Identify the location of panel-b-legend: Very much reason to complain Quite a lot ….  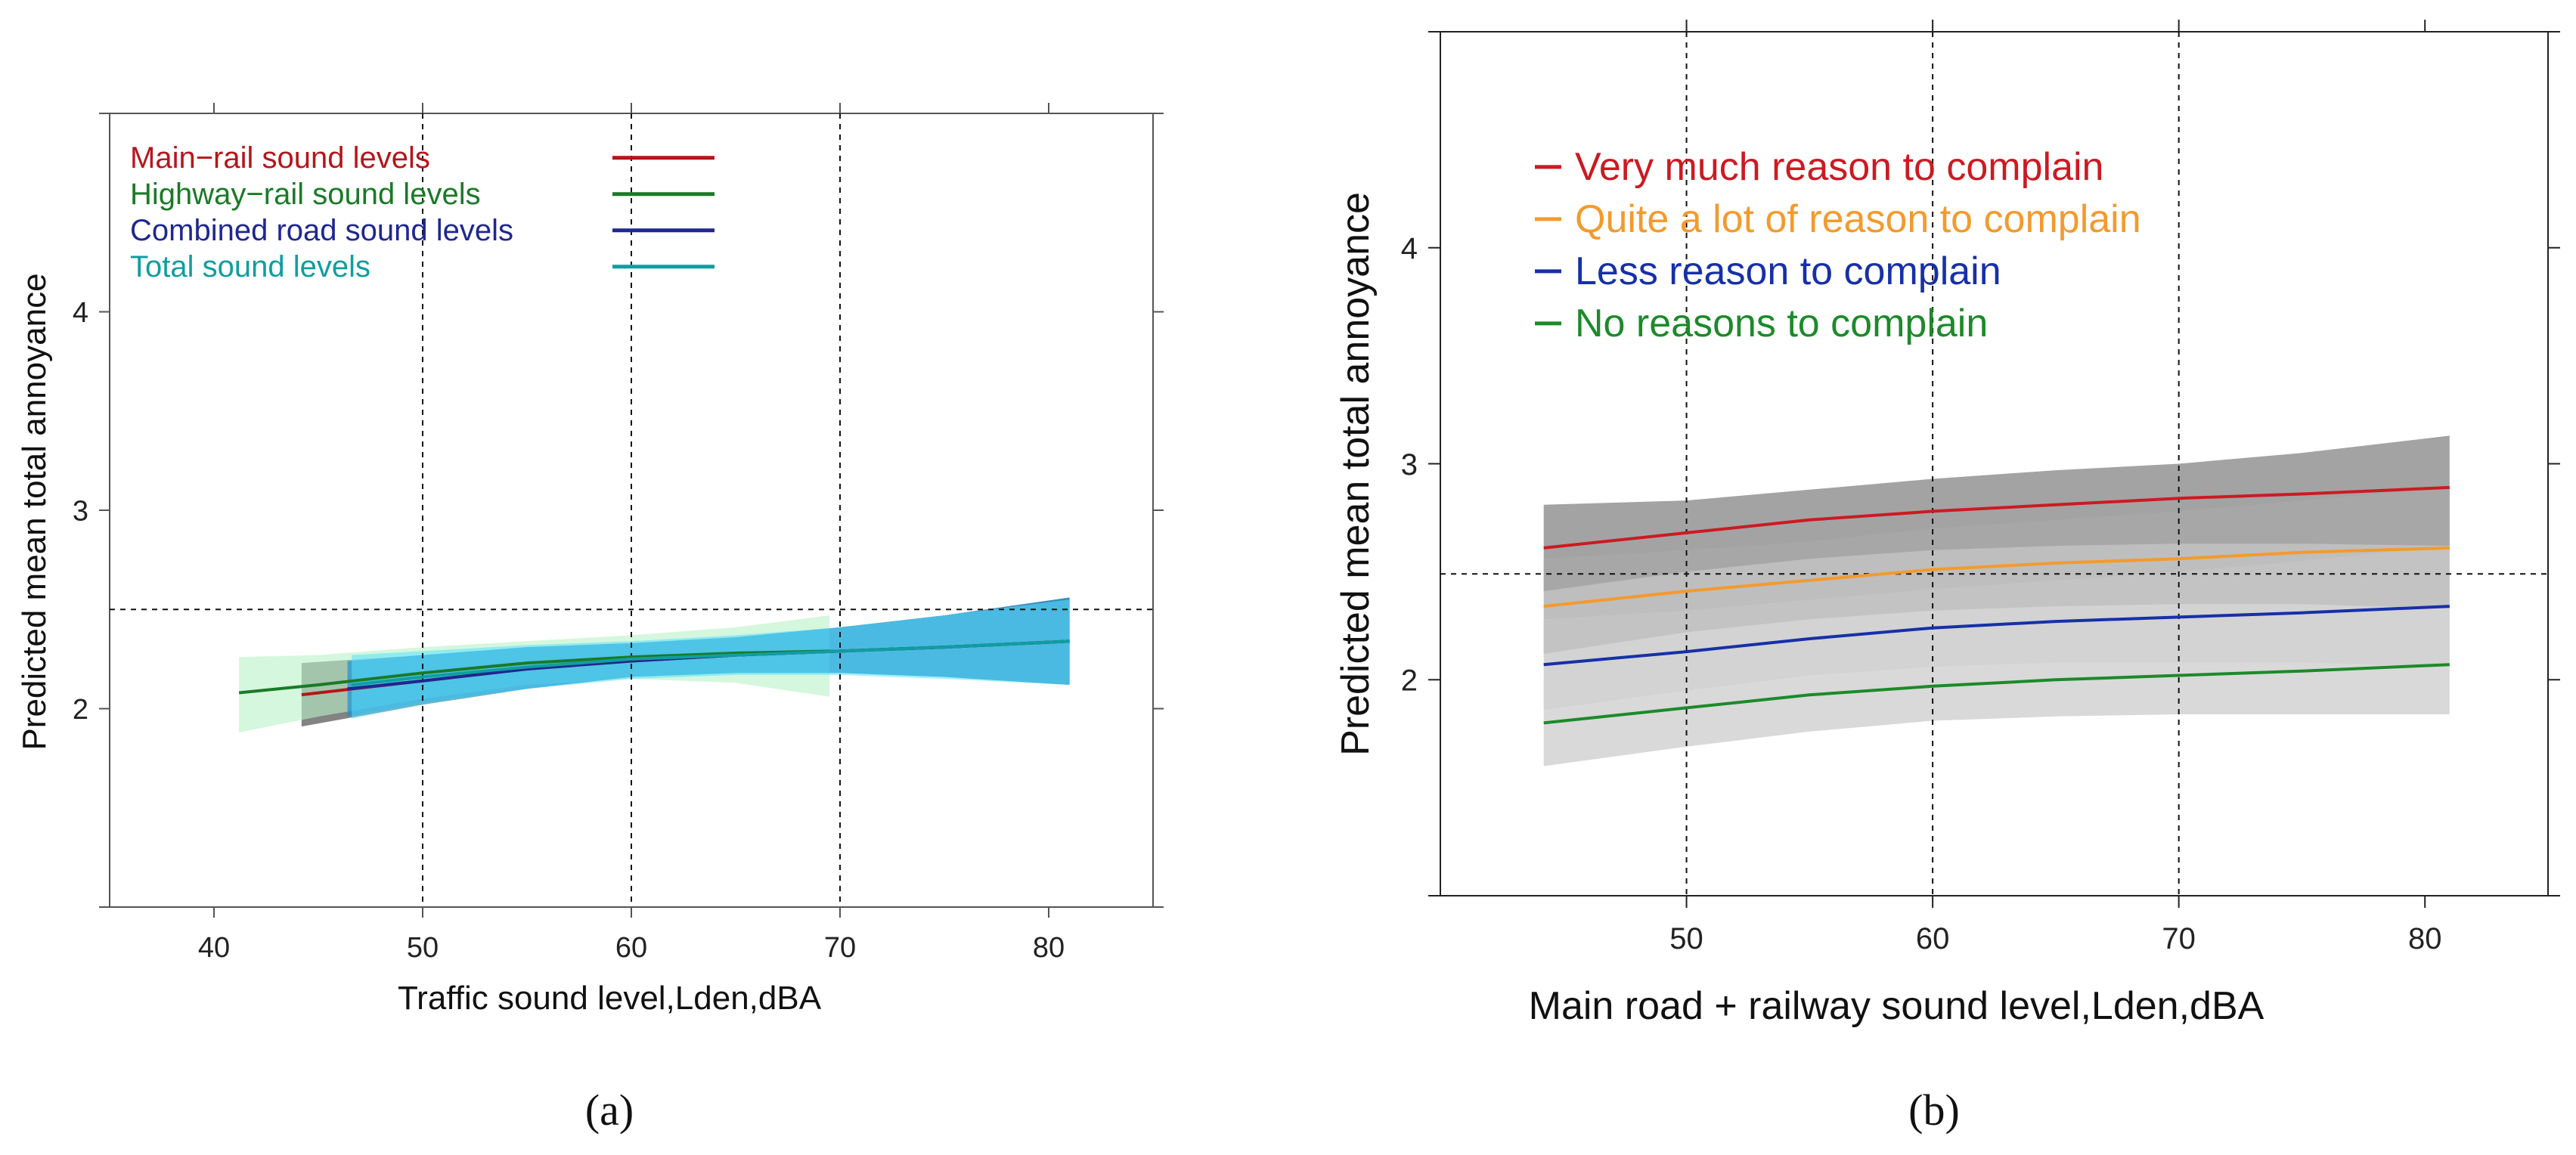
(1838, 245).